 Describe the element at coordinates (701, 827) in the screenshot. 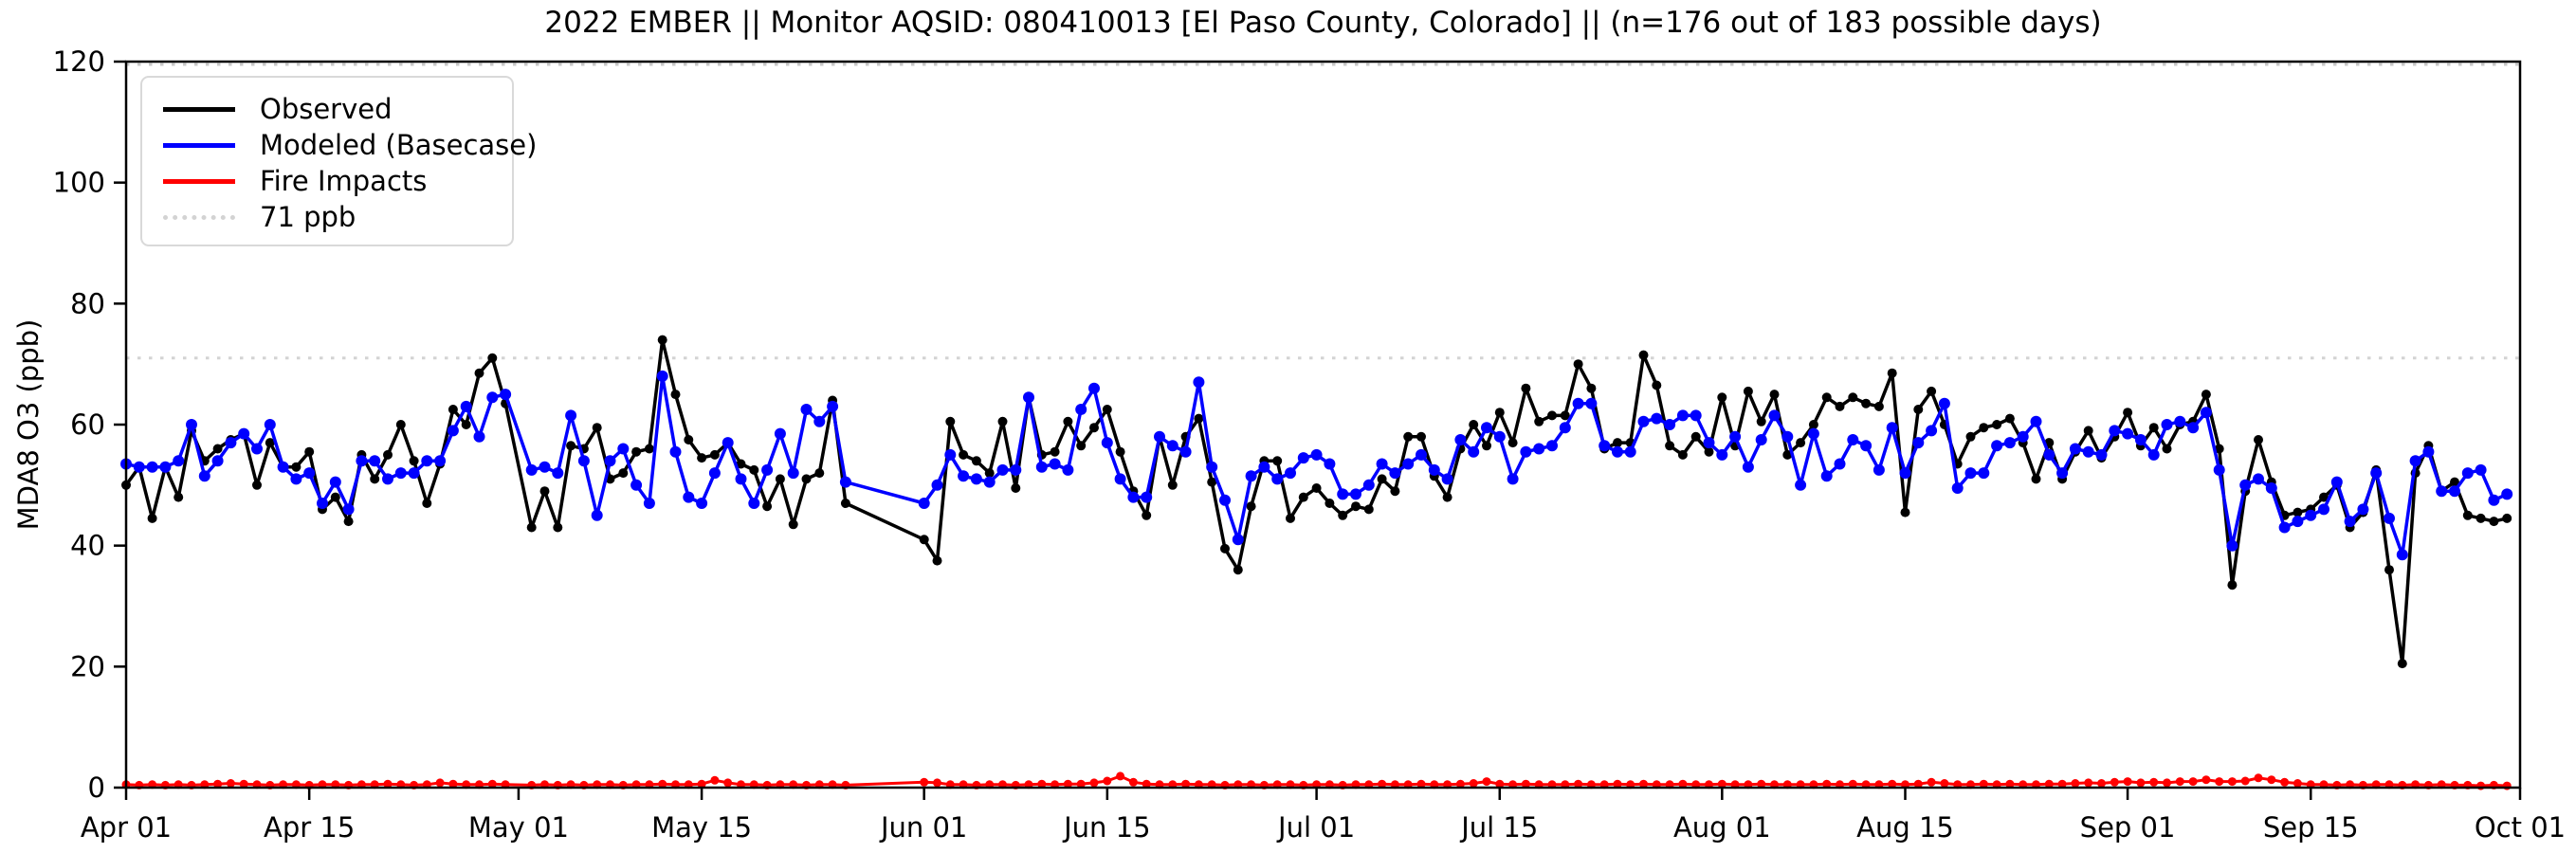

I see `x-tick-label: May 15` at that location.